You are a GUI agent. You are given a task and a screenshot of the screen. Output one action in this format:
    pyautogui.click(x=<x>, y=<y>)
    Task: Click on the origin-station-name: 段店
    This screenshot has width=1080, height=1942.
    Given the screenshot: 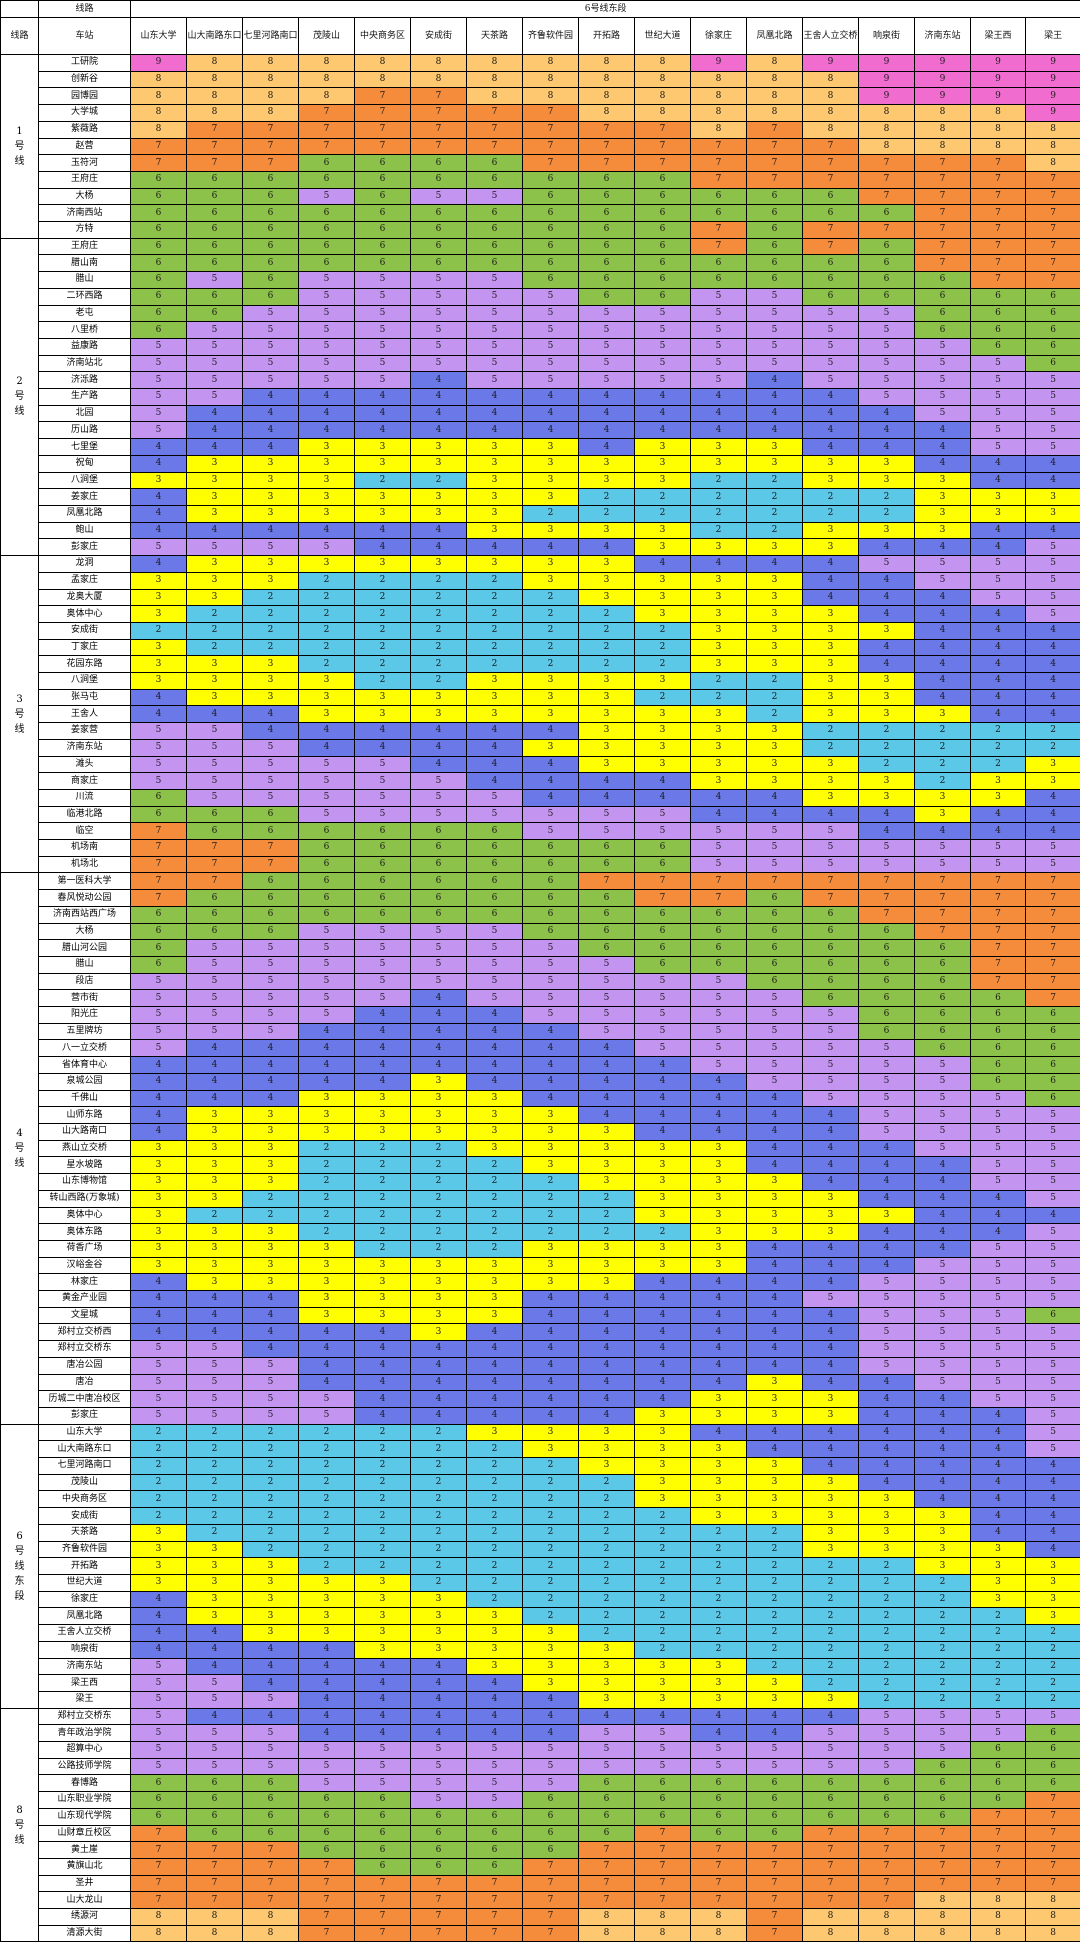 What is the action you would take?
    pyautogui.click(x=84, y=981)
    